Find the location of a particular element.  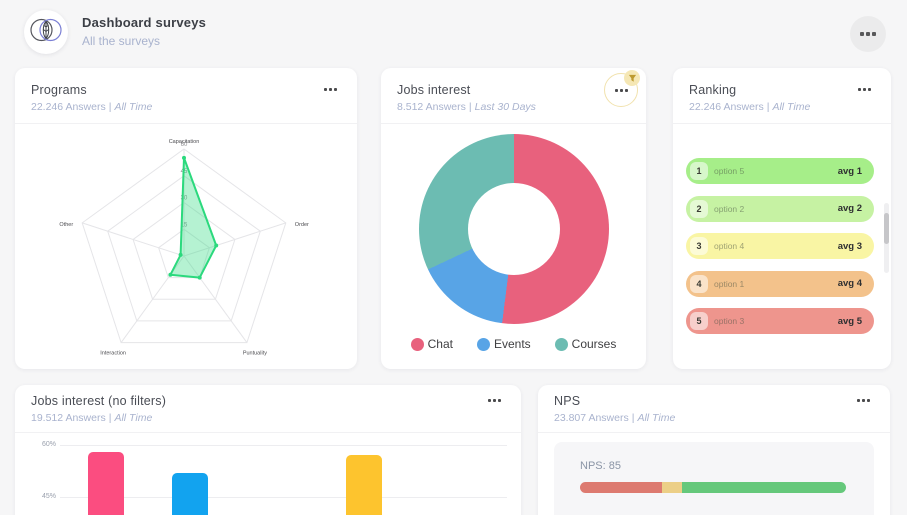

nps-panel: NPS: 85 is located at coordinates (714, 478).